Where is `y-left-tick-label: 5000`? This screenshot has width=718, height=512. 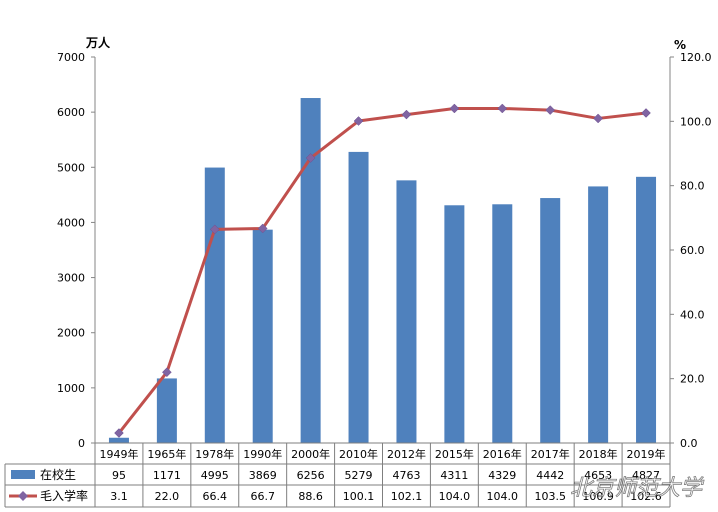
y-left-tick-label: 5000 is located at coordinates (71, 167).